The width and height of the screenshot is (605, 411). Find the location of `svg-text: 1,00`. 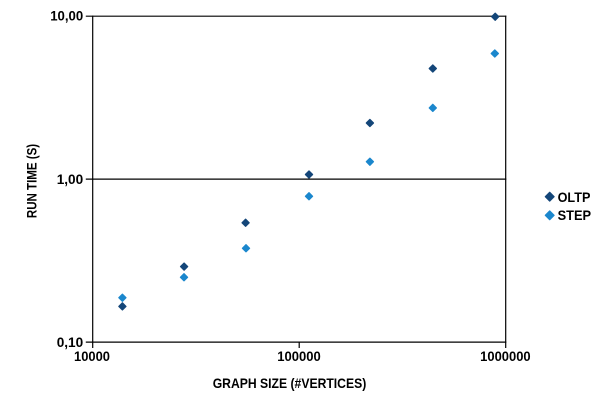

svg-text: 1,00 is located at coordinates (70, 179).